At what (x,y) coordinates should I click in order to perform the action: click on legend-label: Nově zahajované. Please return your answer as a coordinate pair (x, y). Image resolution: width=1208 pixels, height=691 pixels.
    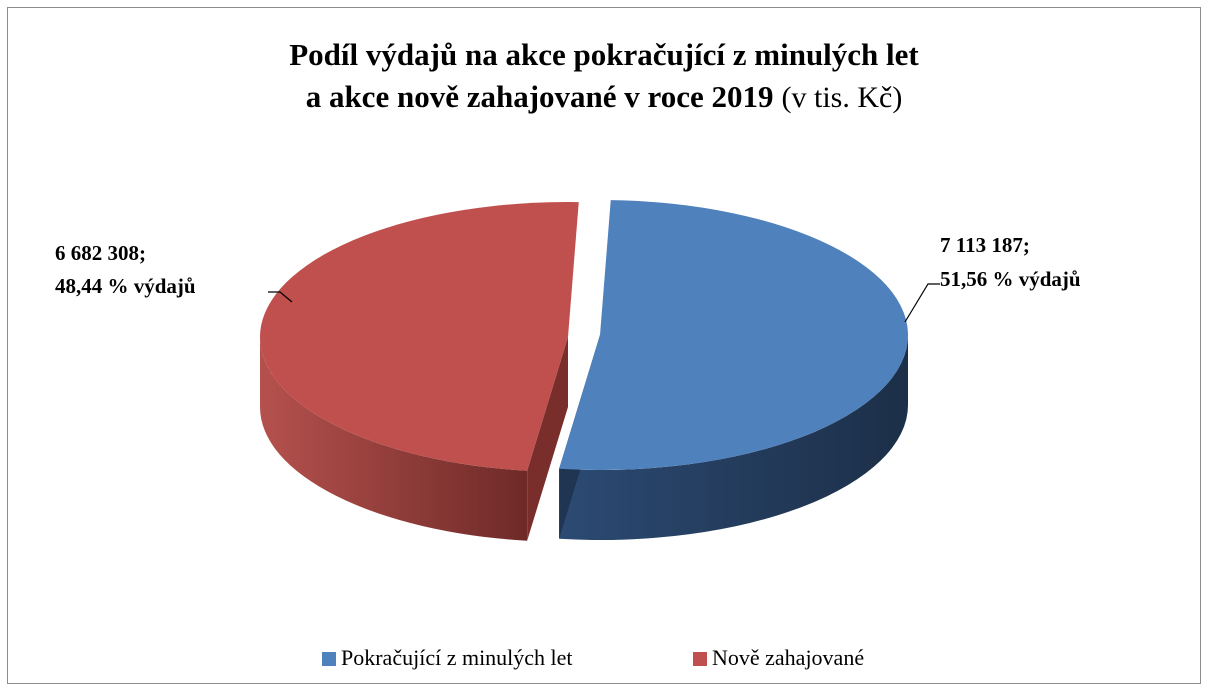
    Looking at the image, I should click on (788, 657).